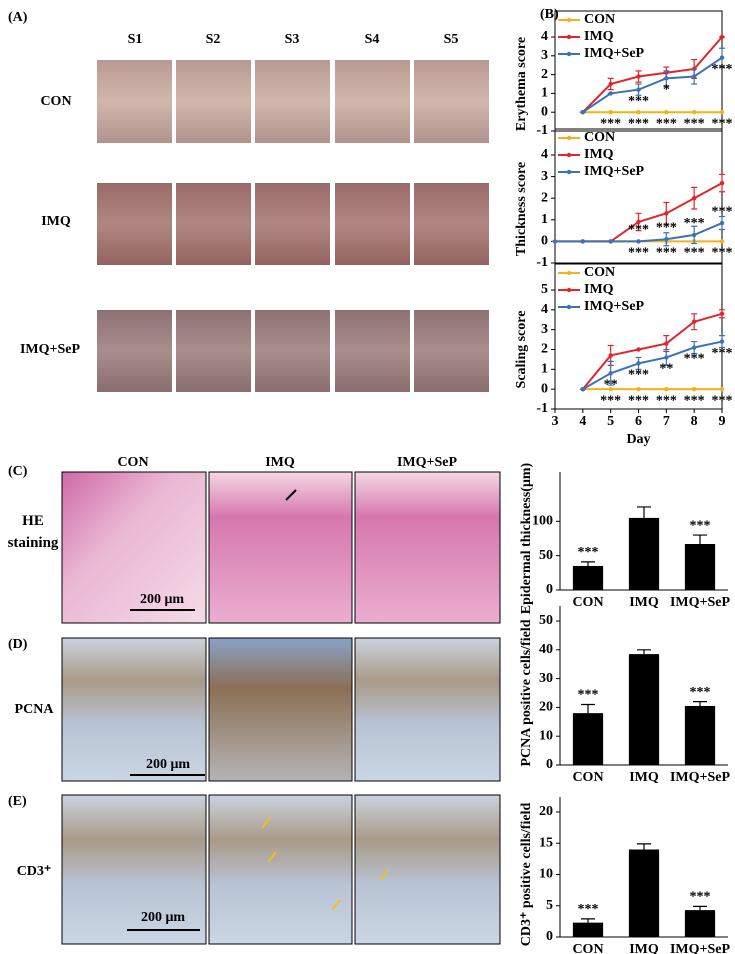 This screenshot has height=954, width=735. I want to click on row-label: IMQ+SeP, so click(50, 349).